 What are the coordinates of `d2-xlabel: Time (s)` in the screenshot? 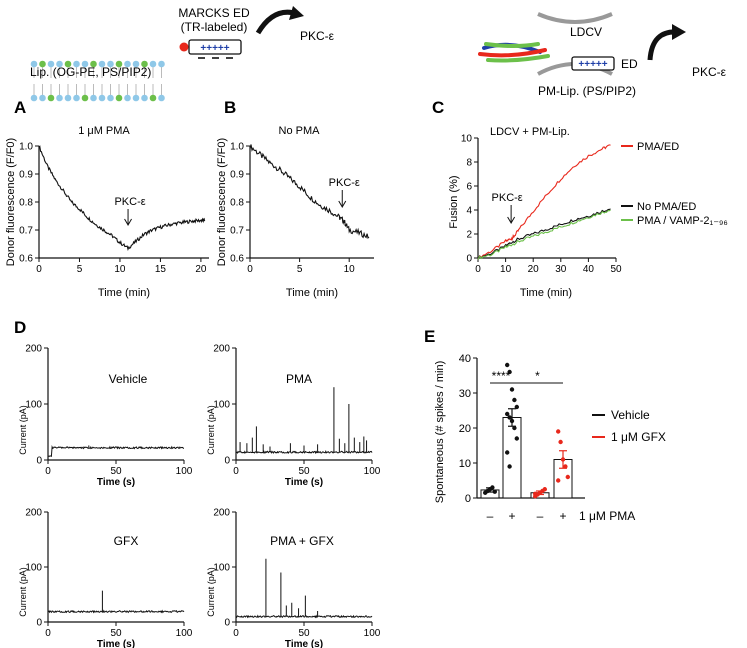 It's located at (116, 643).